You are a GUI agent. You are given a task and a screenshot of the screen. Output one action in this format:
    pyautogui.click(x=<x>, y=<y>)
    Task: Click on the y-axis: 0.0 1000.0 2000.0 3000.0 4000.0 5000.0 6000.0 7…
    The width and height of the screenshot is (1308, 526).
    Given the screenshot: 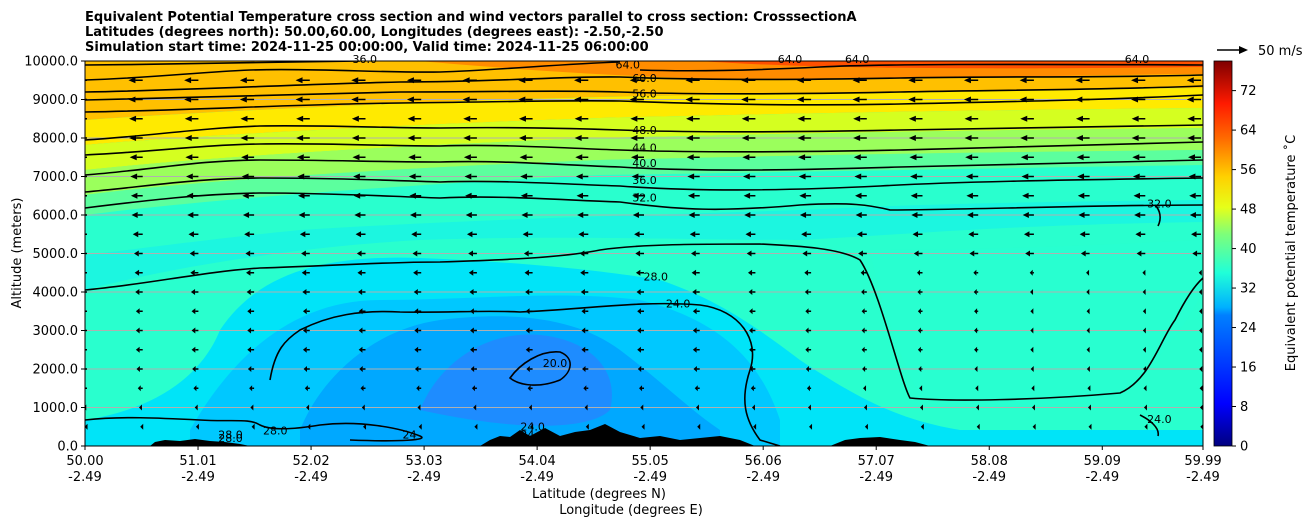 What is the action you would take?
    pyautogui.click(x=54, y=255)
    